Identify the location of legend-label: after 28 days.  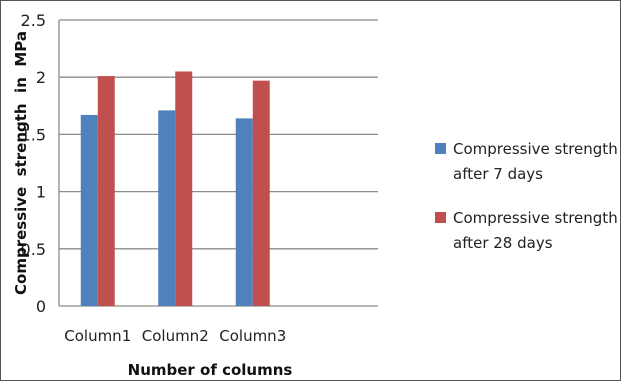
(503, 243).